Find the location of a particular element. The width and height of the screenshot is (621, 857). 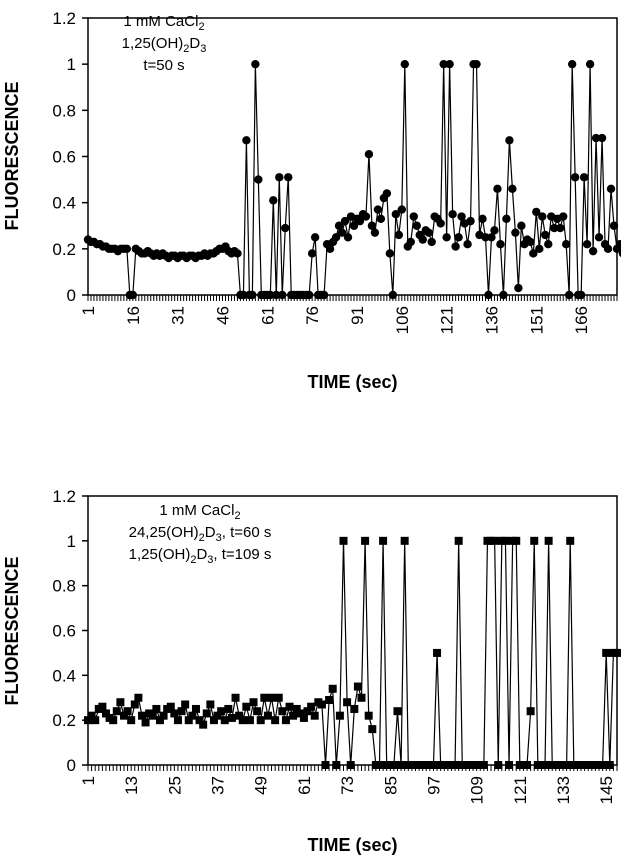

x-tick-label: 97 is located at coordinates (433, 785).